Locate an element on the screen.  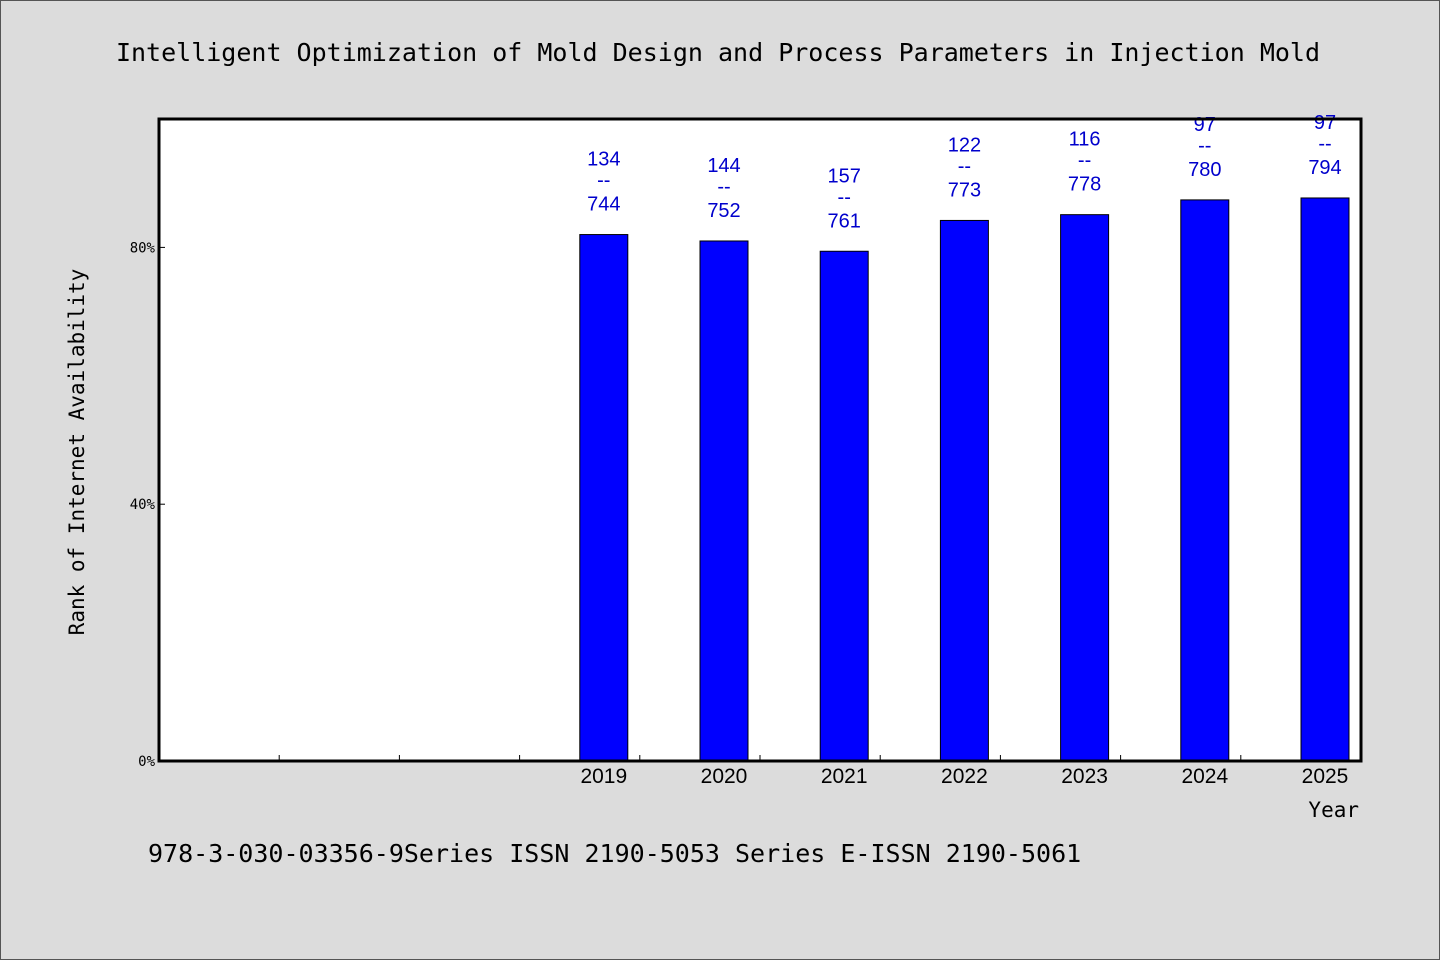
data-label-bottom: 761 is located at coordinates (844, 221).